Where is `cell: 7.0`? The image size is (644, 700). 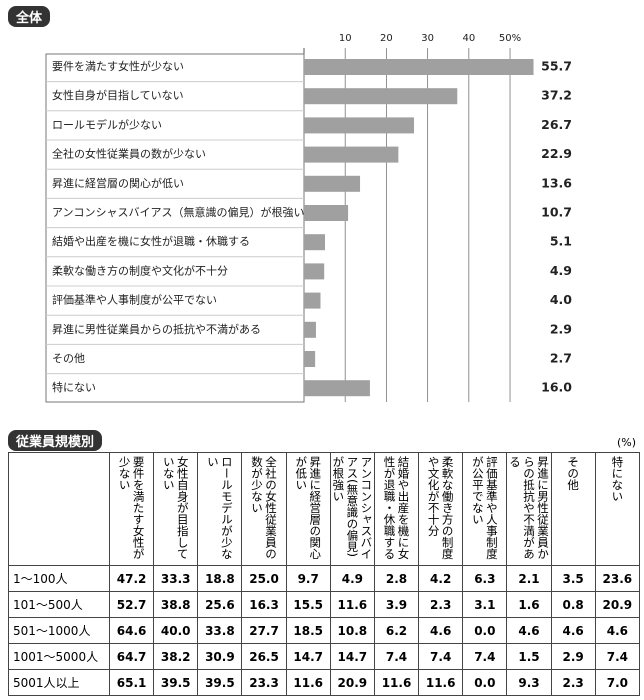 cell: 7.0 is located at coordinates (617, 682).